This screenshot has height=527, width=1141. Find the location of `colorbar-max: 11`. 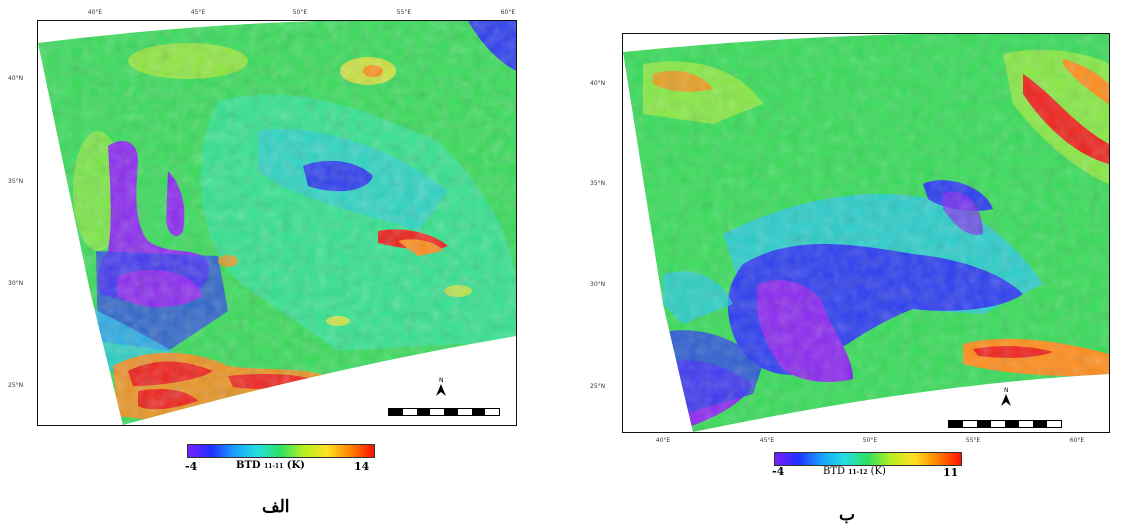

colorbar-max: 11 is located at coordinates (951, 472).